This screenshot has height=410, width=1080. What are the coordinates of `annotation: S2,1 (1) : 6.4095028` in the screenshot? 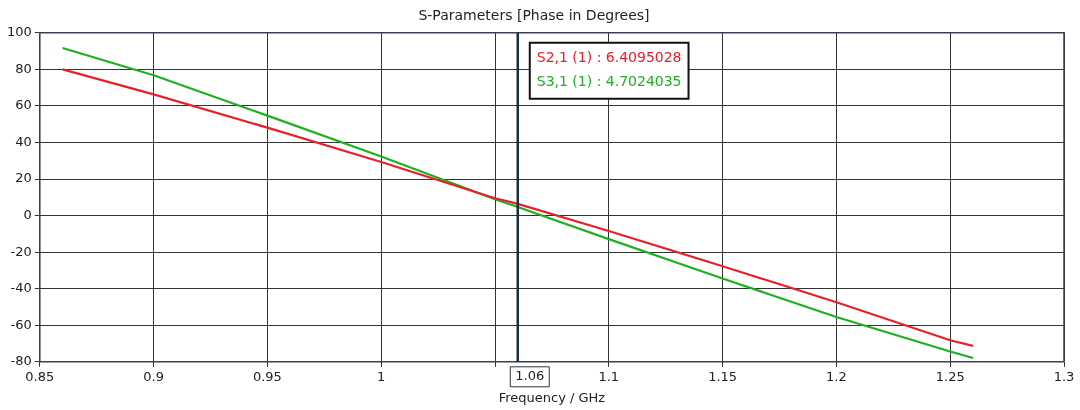 It's located at (609, 57).